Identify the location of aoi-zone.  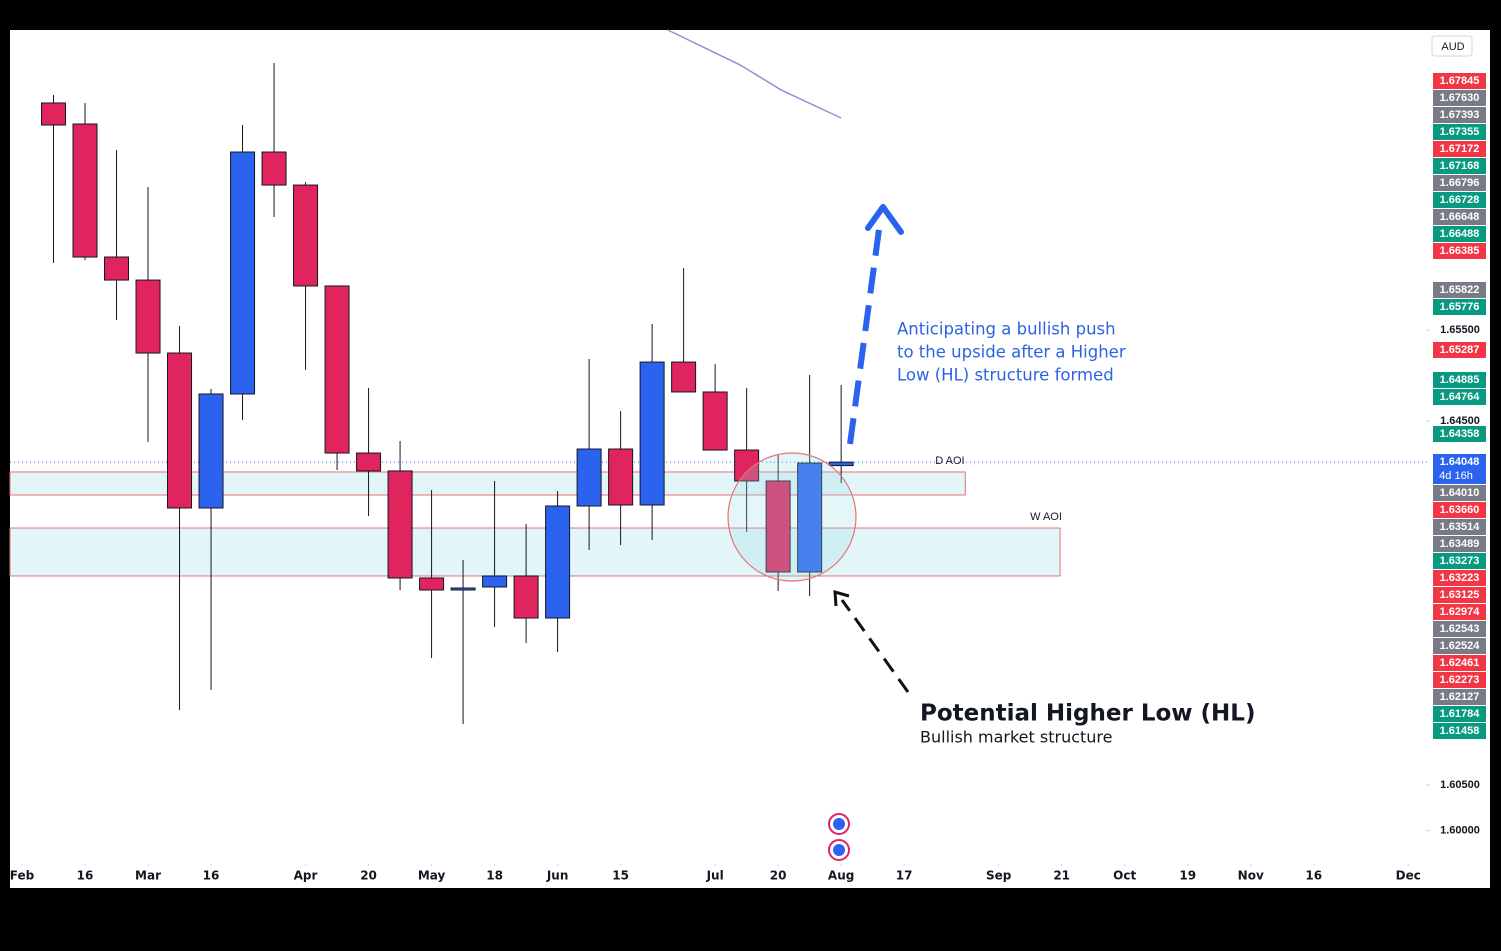
(535, 552).